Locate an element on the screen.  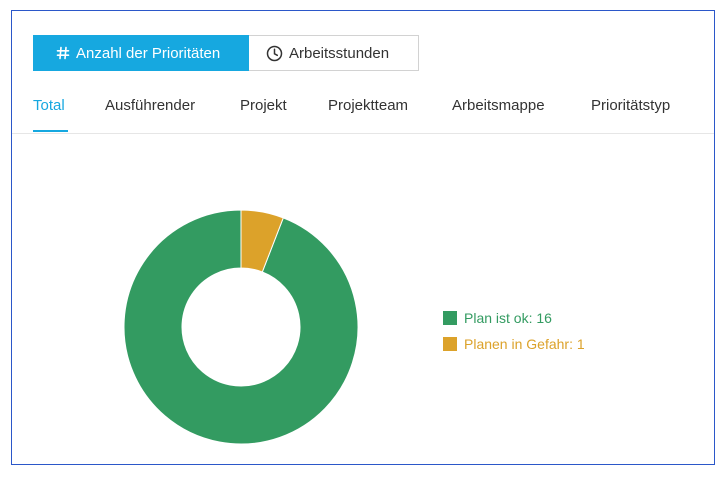
legend-label-plan-ok: Plan ist ok: 16 is located at coordinates (508, 318).